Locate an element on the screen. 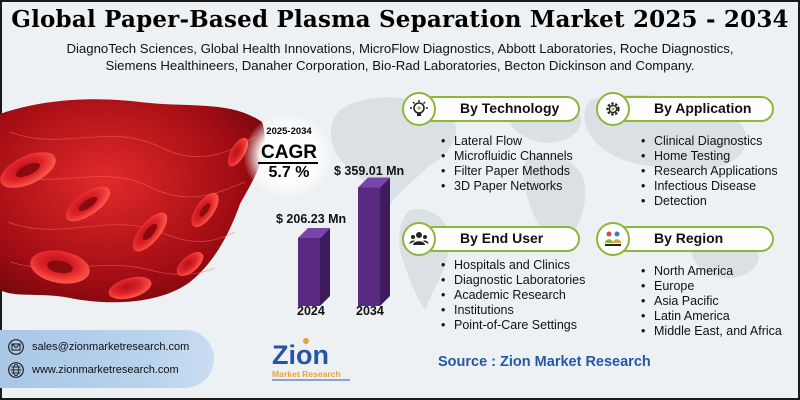 This screenshot has width=800, height=400. logo-sub: Market Research is located at coordinates (306, 374).